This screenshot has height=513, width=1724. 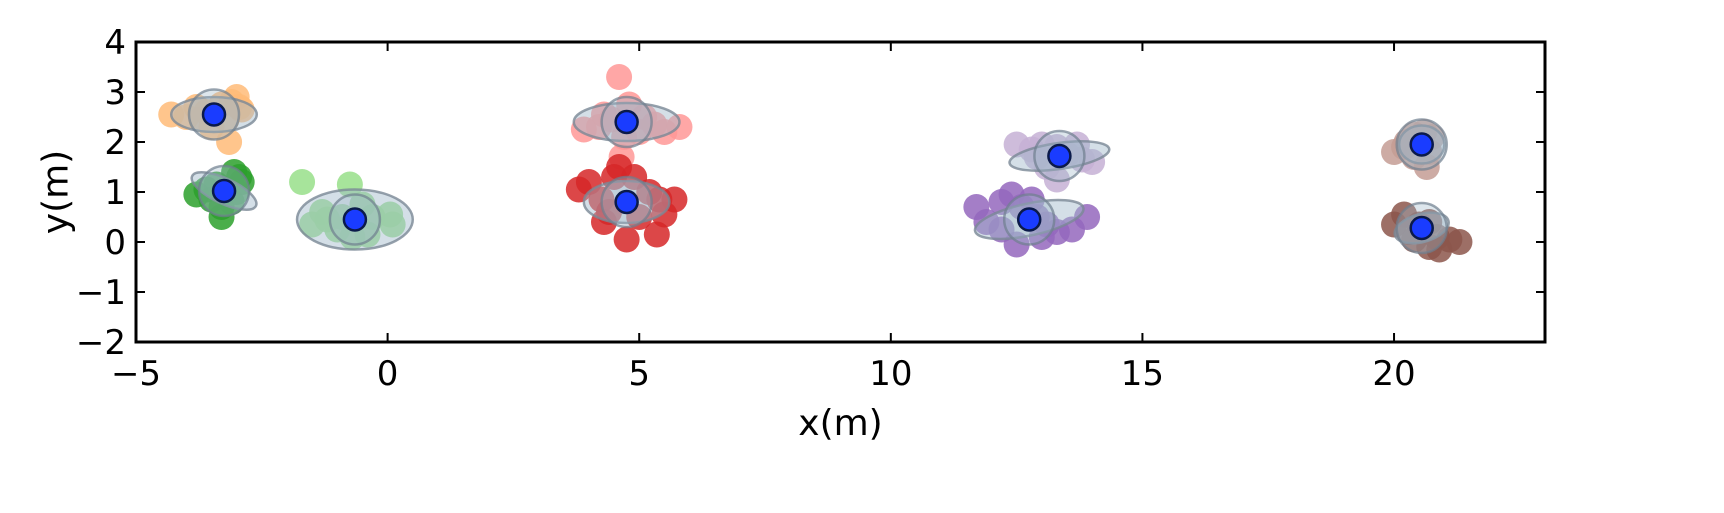 What do you see at coordinates (840, 423) in the screenshot?
I see `x-axis-label: x(m)` at bounding box center [840, 423].